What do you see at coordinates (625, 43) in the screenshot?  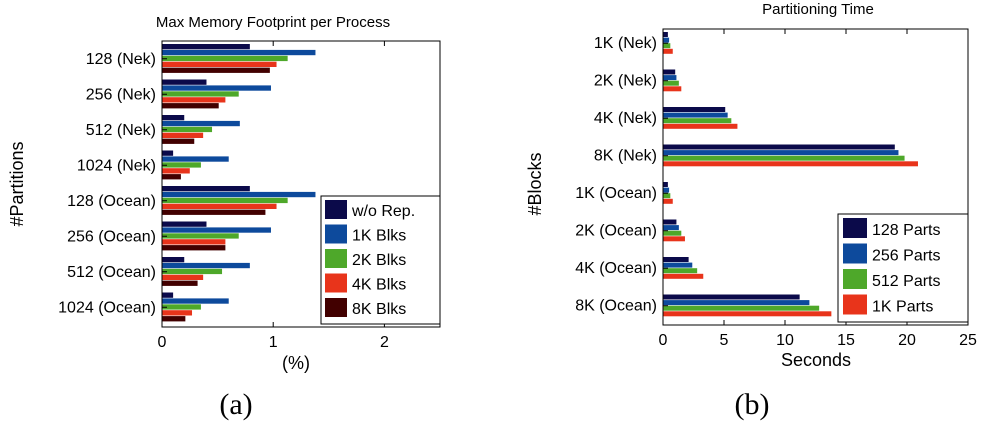 I see `chart-b-category-label: 1K (Nek)` at bounding box center [625, 43].